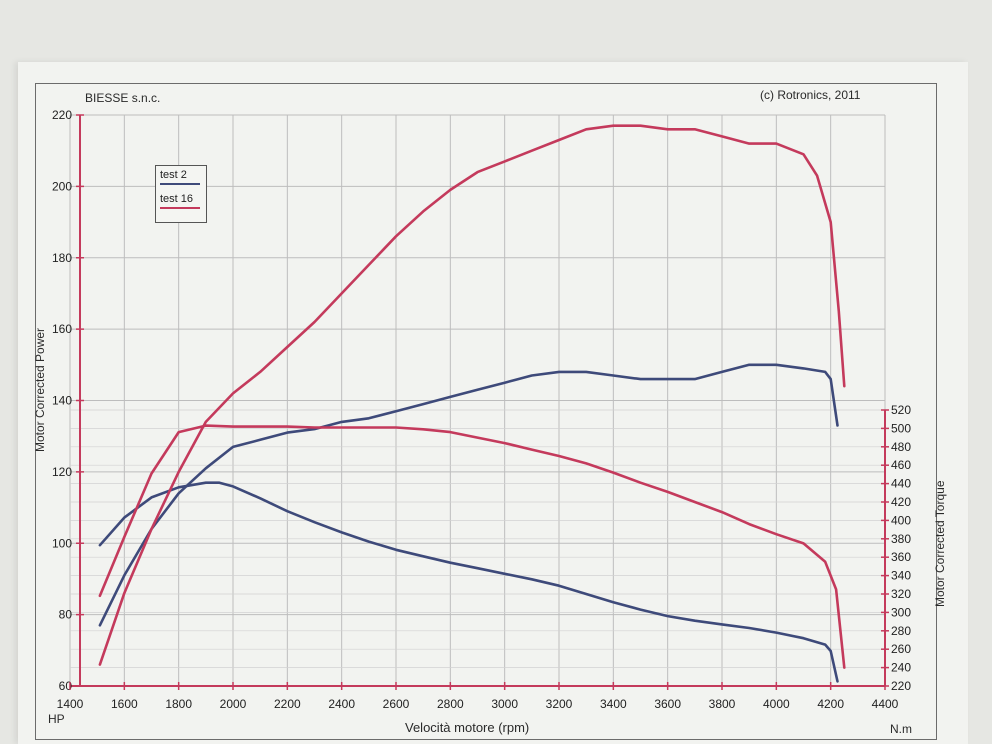 Image resolution: width=992 pixels, height=744 pixels. What do you see at coordinates (233, 704) in the screenshot?
I see `x-tick-label: 2000` at bounding box center [233, 704].